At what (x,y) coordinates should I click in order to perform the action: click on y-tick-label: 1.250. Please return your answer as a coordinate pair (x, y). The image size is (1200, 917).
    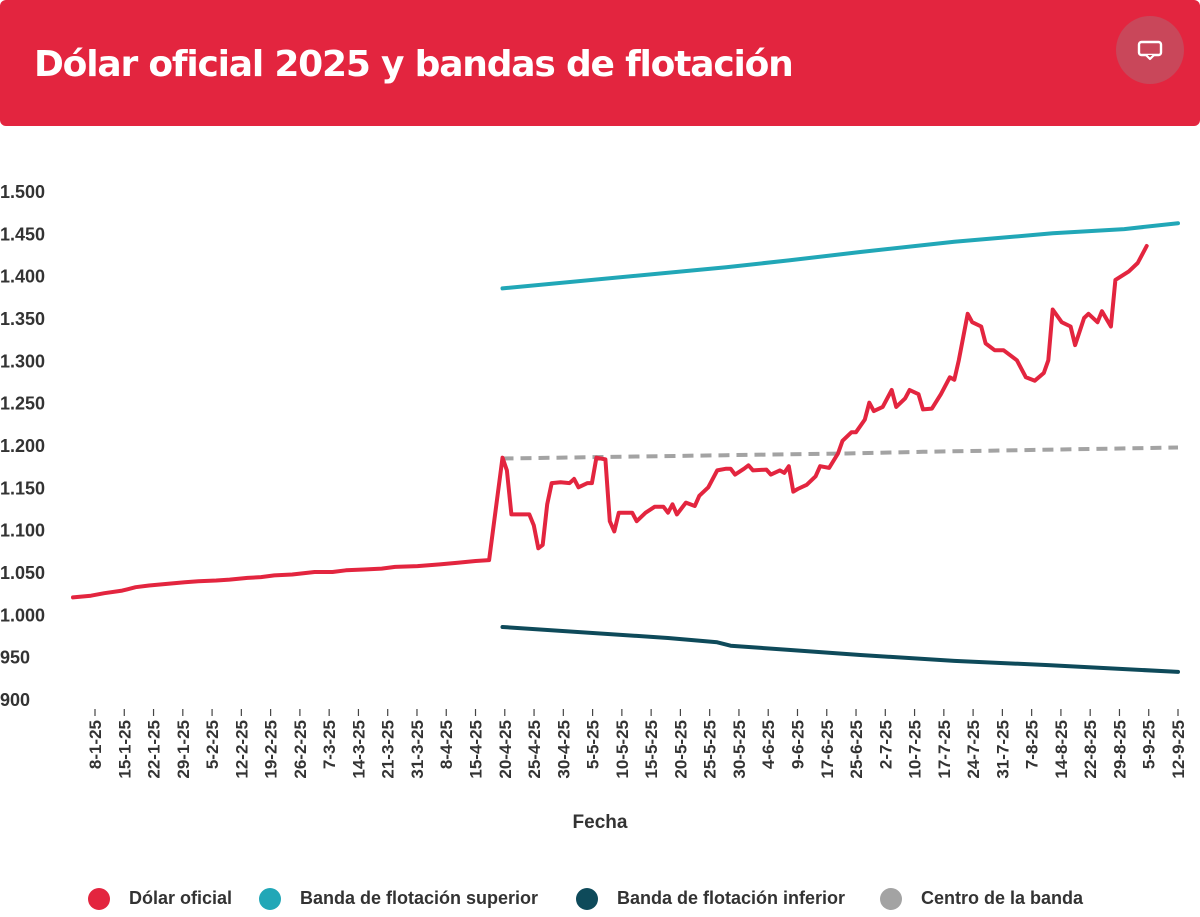
    Looking at the image, I should click on (22, 404).